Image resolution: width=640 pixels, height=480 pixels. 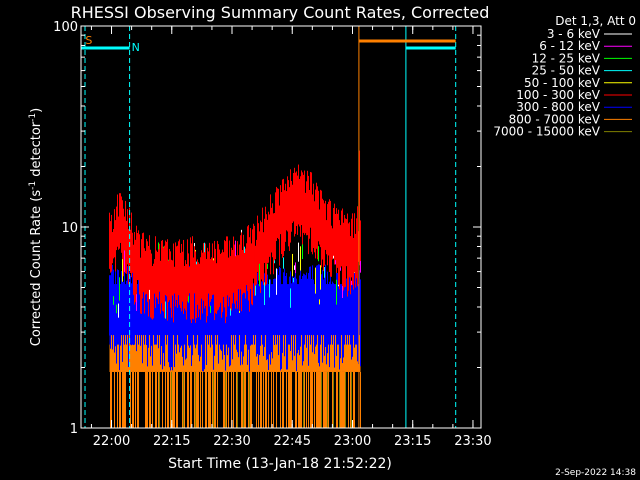 What do you see at coordinates (546, 132) in the screenshot?
I see `legend-label: 7000 - 15000 keV` at bounding box center [546, 132].